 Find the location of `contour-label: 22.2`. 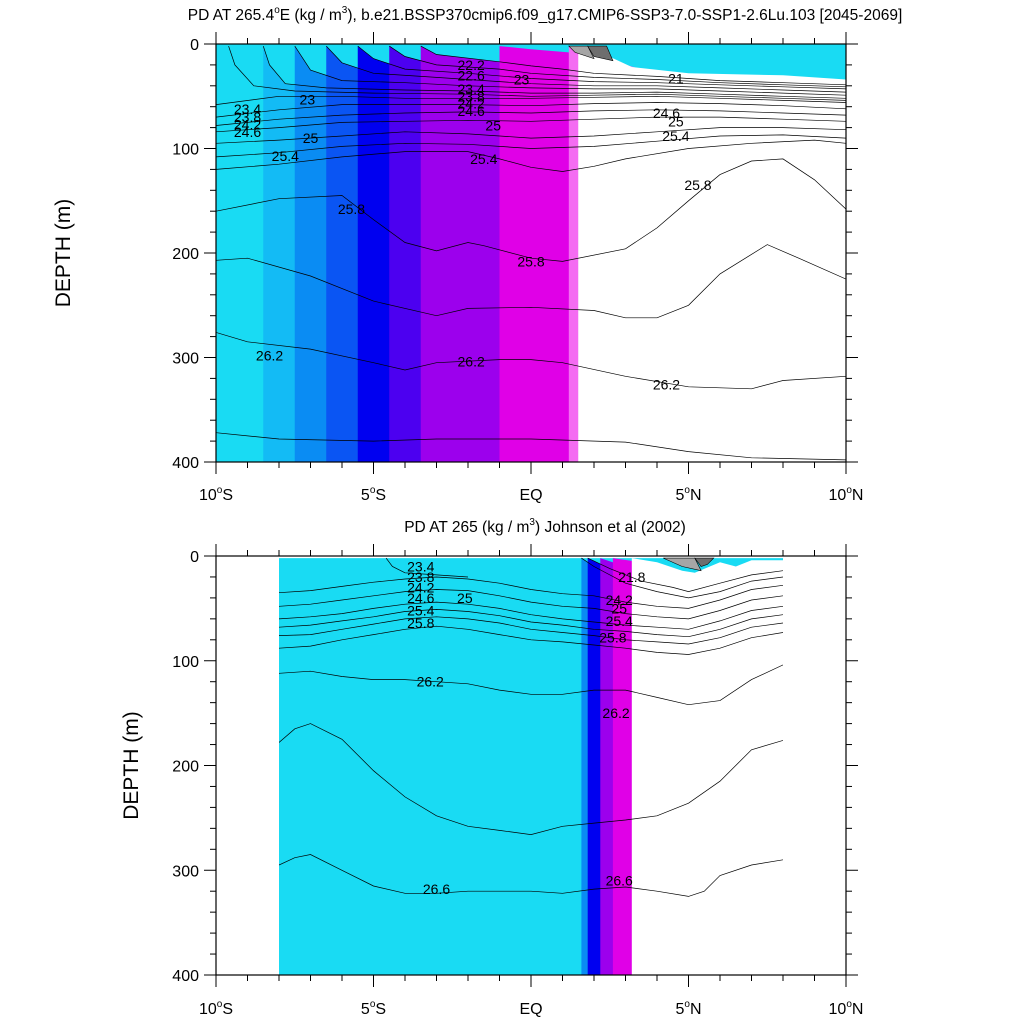

contour-label: 22.2 is located at coordinates (471, 65).